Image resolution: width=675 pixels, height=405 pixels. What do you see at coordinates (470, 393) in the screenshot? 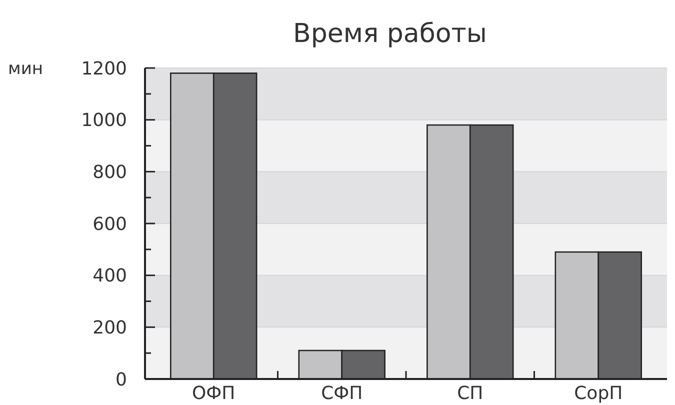
I see `x-tick-label: СП` at bounding box center [470, 393].